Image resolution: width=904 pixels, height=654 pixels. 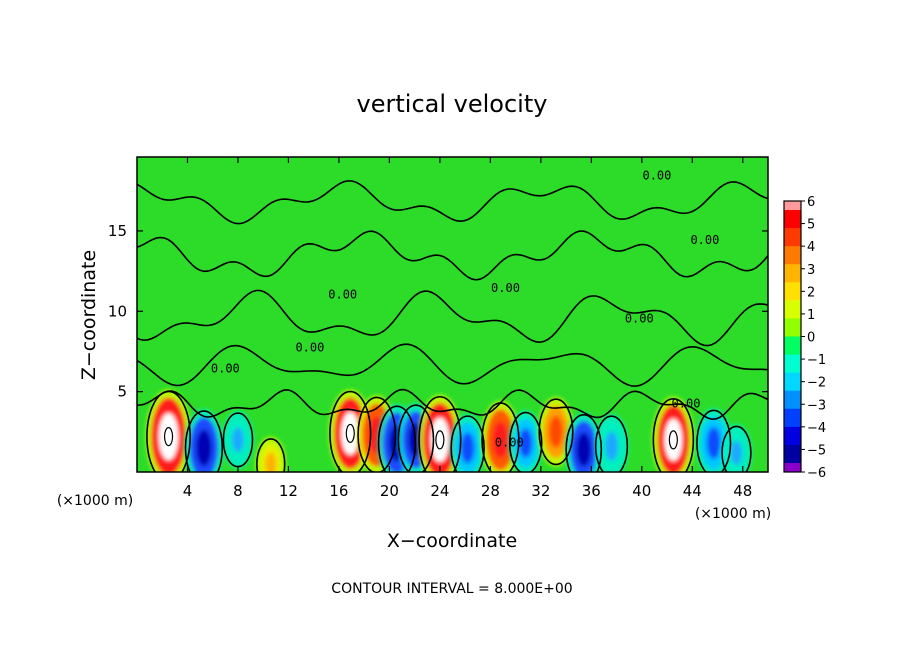 I want to click on colorbar: 6 5 4 3 2 1 0 −1 −2 −3 −4 −5 −6, so click(x=804, y=338).